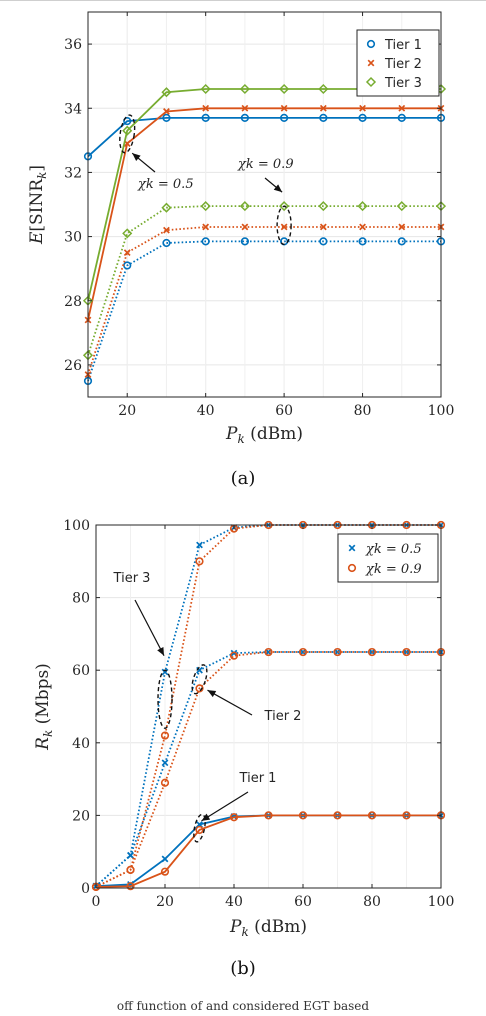 Image resolution: width=486 pixels, height=1016 pixels. What do you see at coordinates (243, 0) in the screenshot?
I see `page-top-rule` at bounding box center [243, 0].